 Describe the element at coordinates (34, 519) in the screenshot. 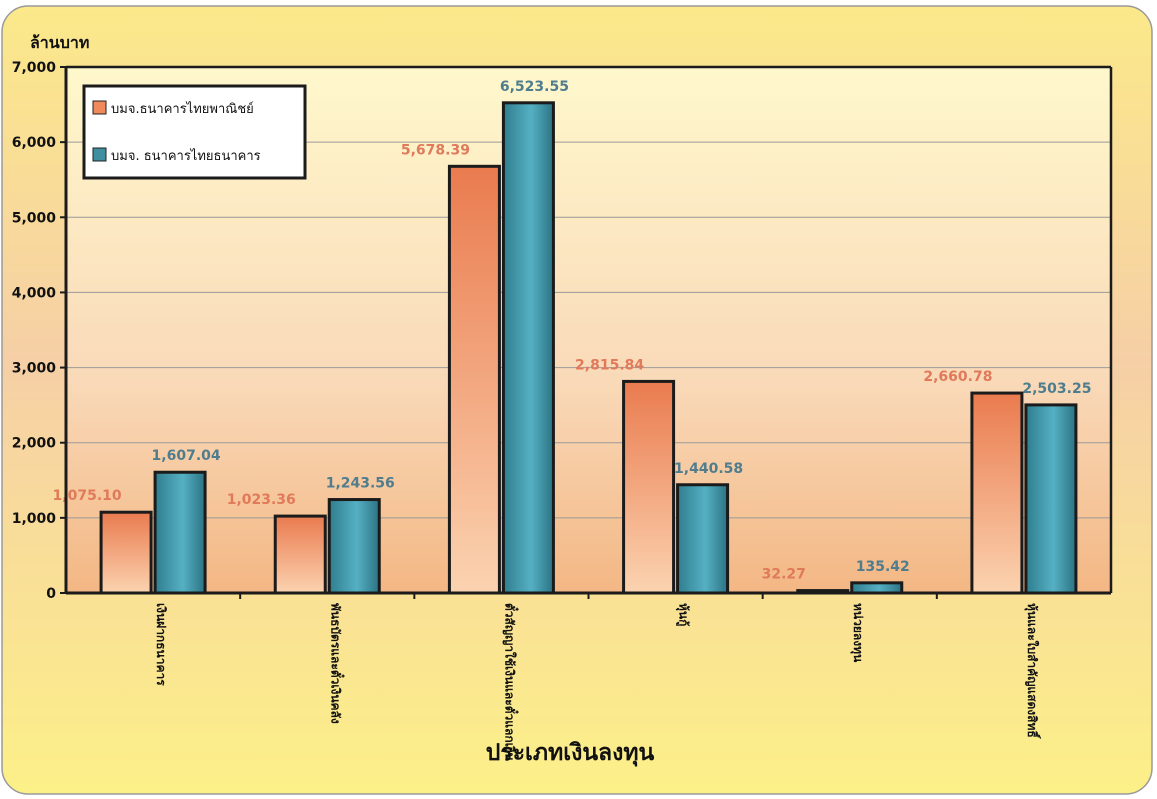

I see `y-tick-label: 1,000` at that location.